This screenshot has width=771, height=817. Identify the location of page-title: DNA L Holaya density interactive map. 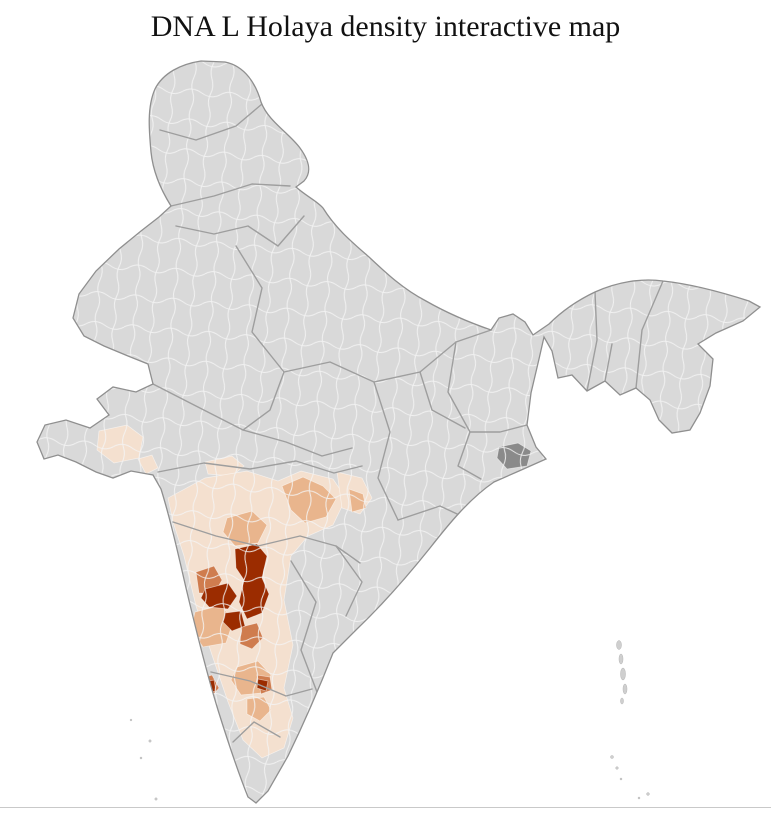
(385, 26).